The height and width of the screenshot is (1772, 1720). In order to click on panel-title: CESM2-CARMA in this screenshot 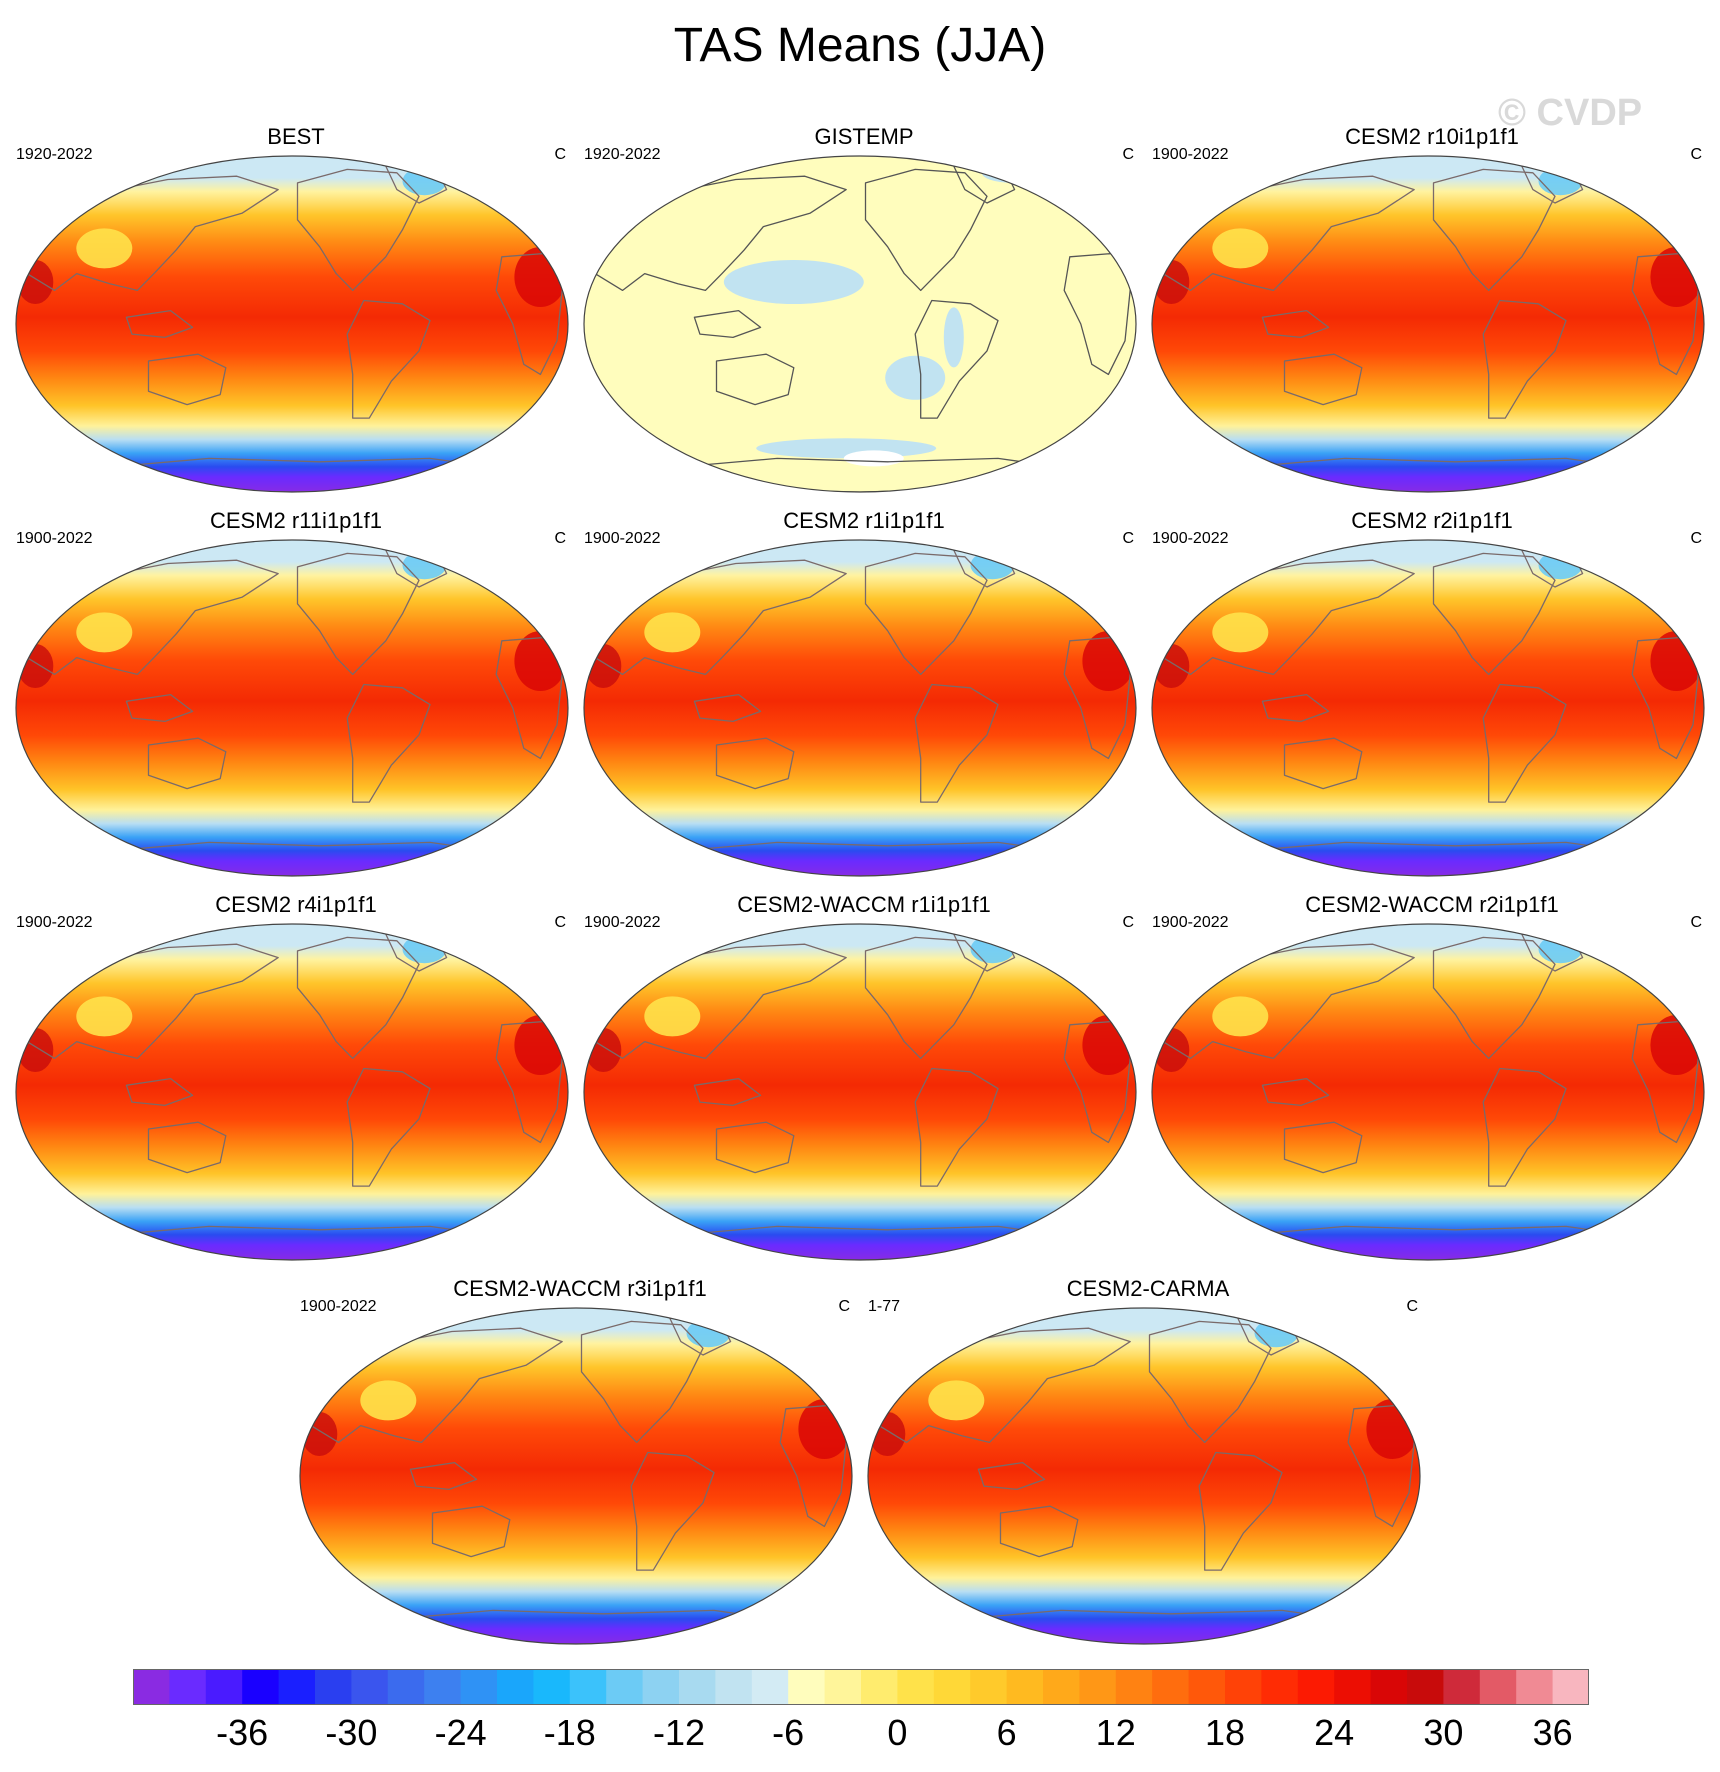, I will do `click(1148, 1288)`.